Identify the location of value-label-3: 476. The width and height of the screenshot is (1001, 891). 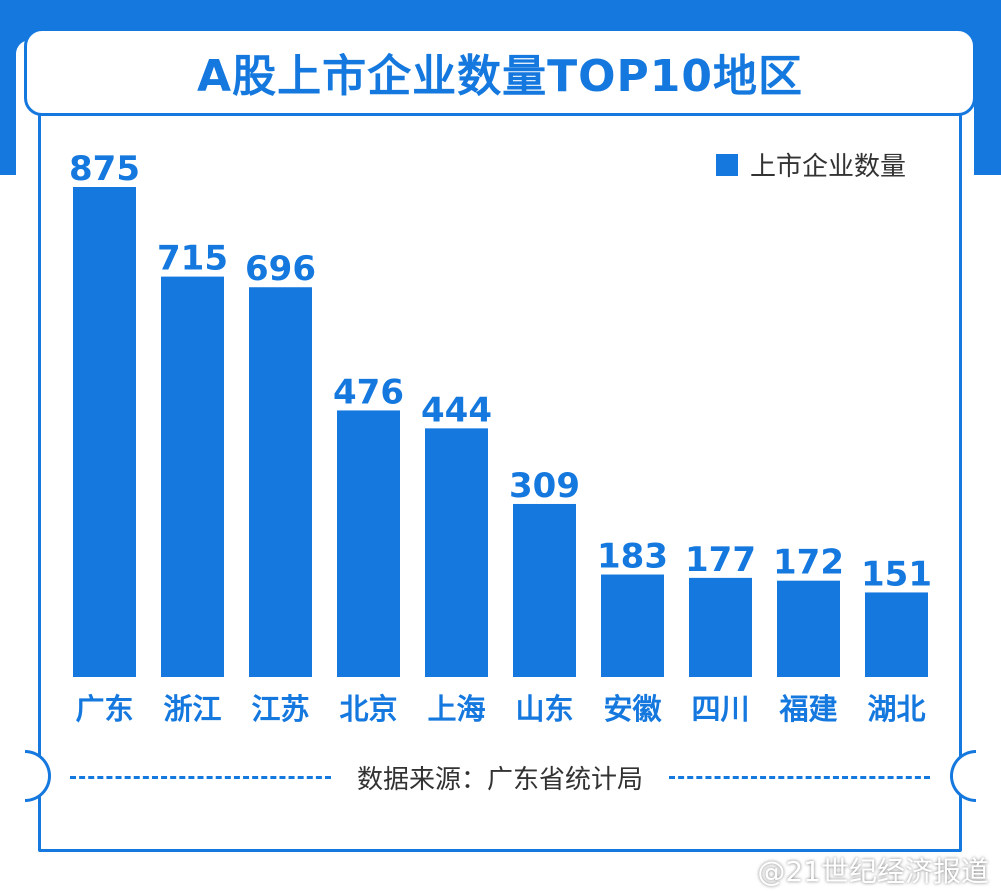
(368, 392).